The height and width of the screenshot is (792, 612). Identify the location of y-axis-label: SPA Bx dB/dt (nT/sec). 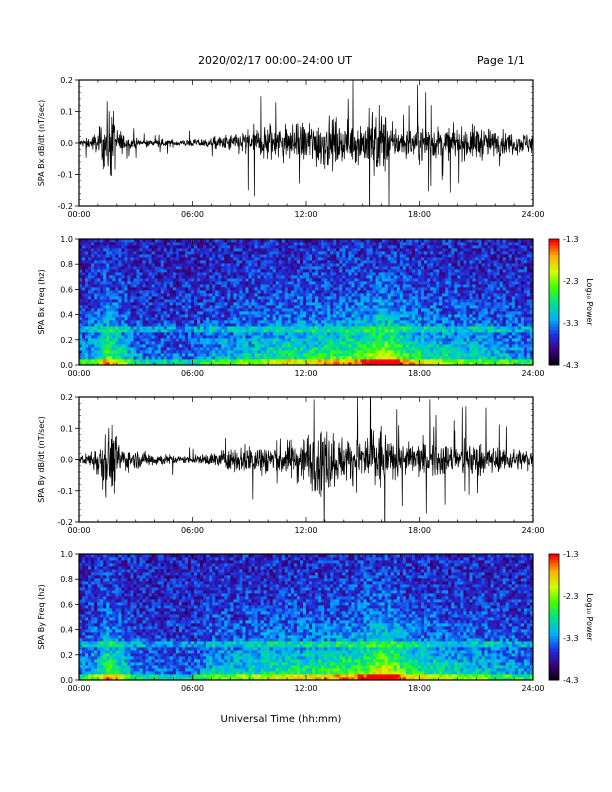
(41, 143).